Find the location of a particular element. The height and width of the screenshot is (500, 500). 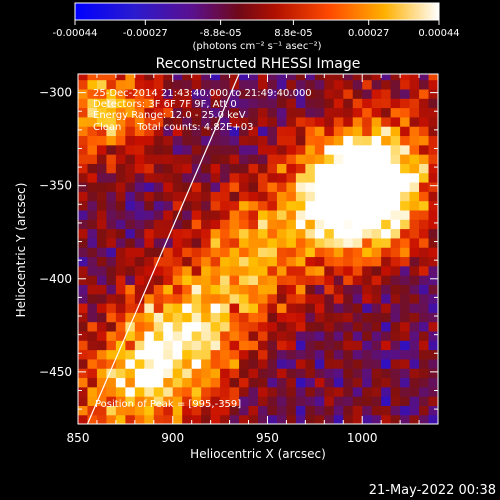

y-tick-label: −350 is located at coordinates (55, 186).